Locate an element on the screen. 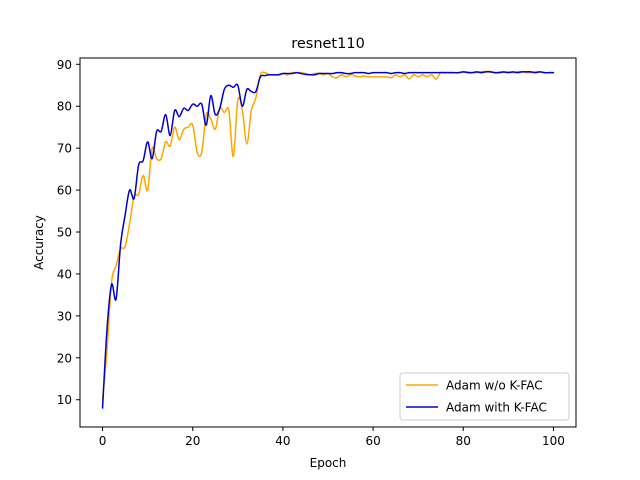 The width and height of the screenshot is (640, 480). y-tick-label: 50 is located at coordinates (64, 233).